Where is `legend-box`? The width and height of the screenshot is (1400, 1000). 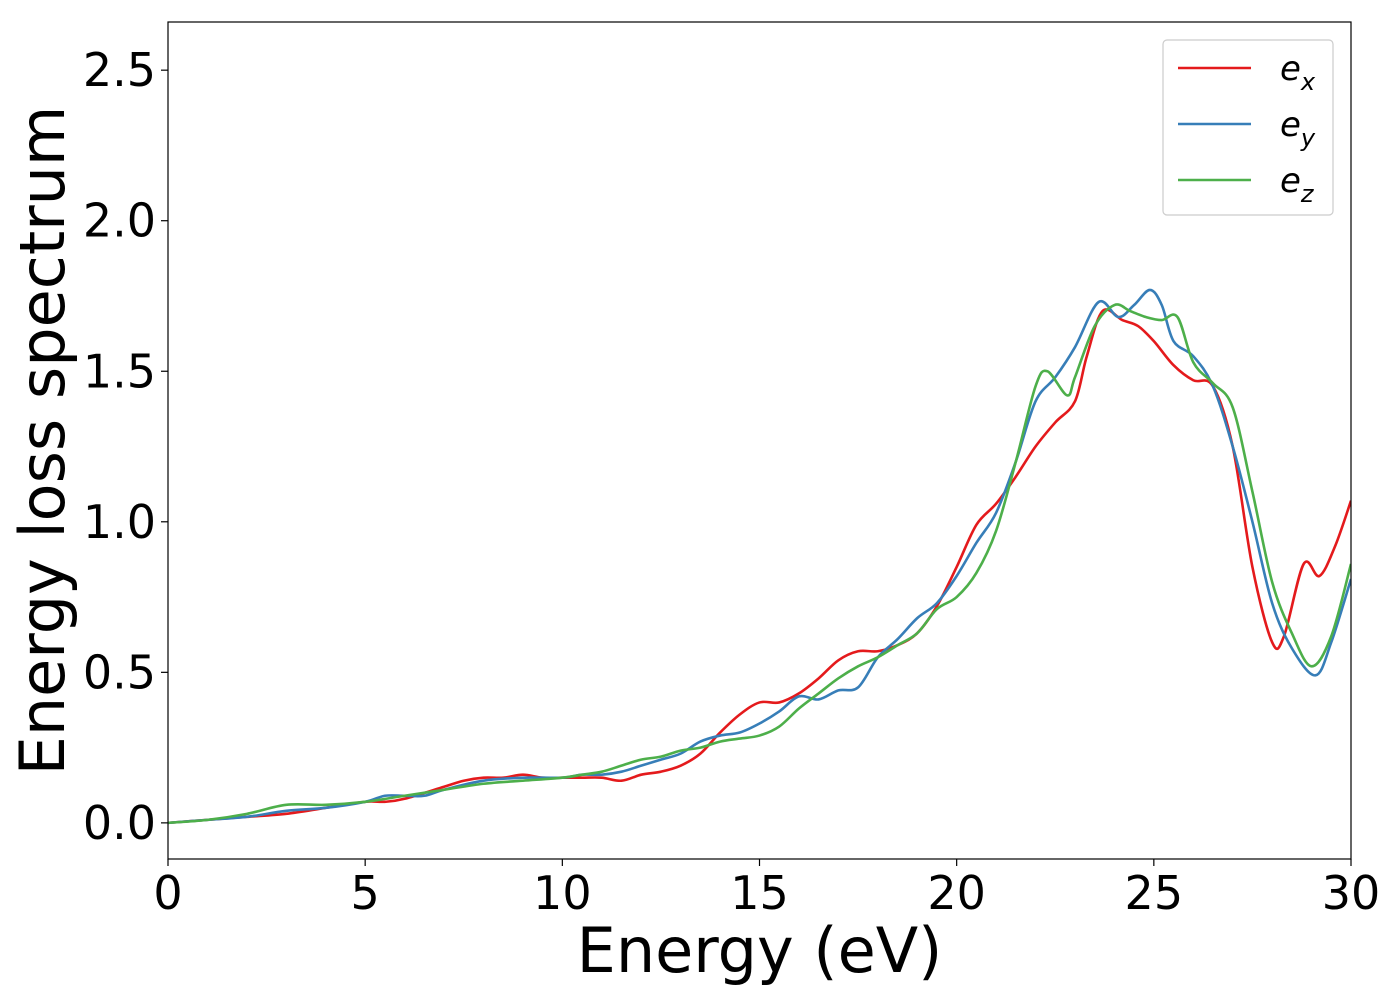 legend-box is located at coordinates (1248, 127).